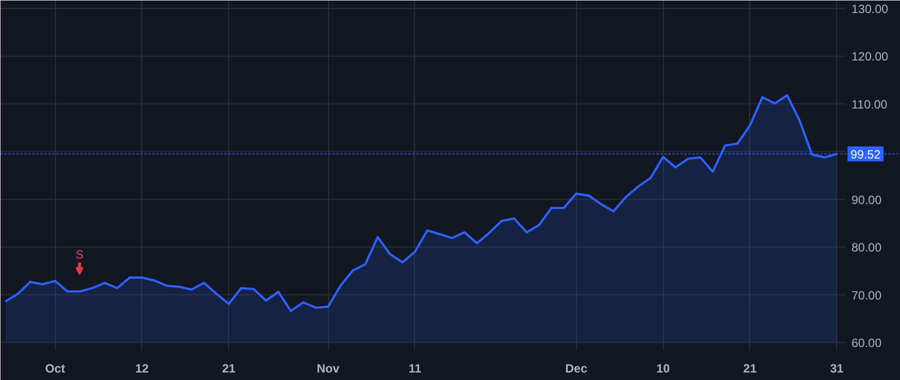 The width and height of the screenshot is (900, 380). What do you see at coordinates (865, 154) in the screenshot?
I see `ref-line-label: 99.52` at bounding box center [865, 154].